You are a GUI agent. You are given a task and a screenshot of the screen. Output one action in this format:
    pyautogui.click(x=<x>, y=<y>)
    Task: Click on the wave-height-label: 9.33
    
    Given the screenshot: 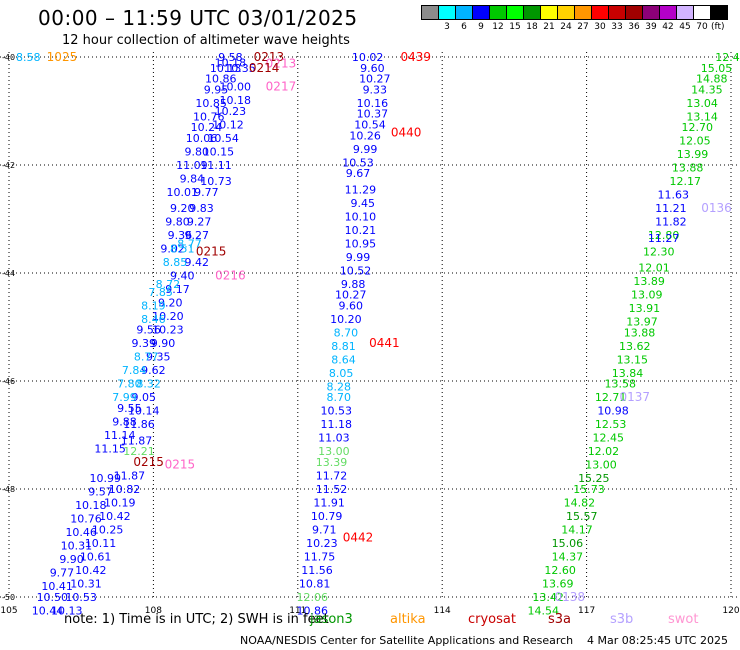 What is the action you would take?
    pyautogui.click(x=375, y=89)
    